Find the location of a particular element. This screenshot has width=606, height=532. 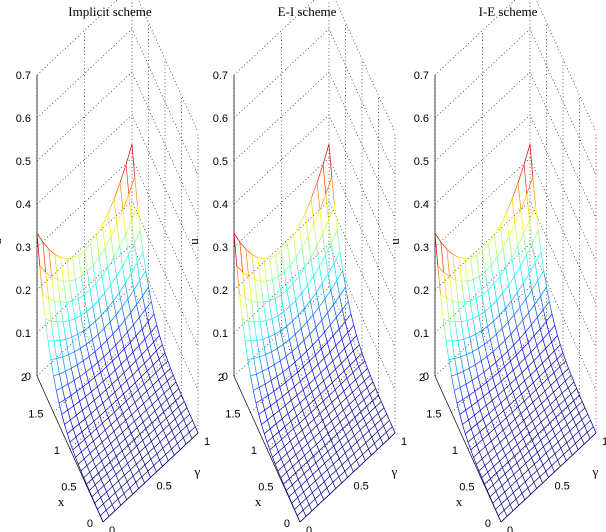

z-tick-label: 0.6 is located at coordinates (23, 119).